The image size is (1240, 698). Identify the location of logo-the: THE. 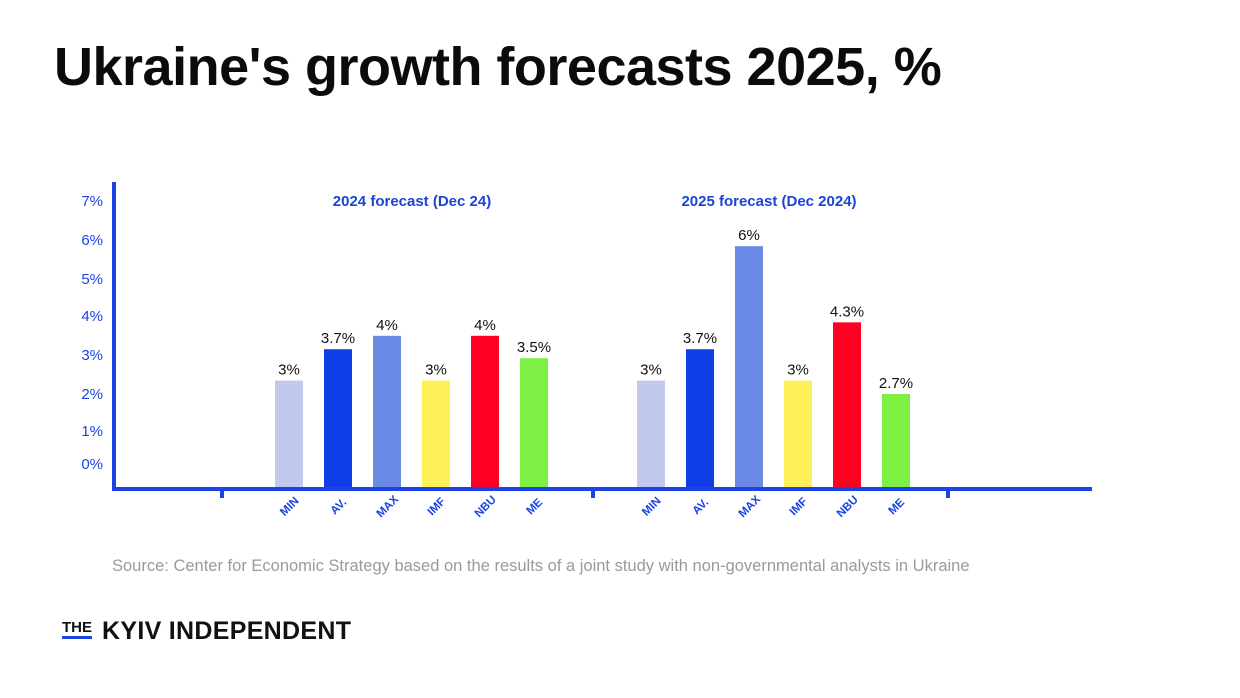
(77, 629).